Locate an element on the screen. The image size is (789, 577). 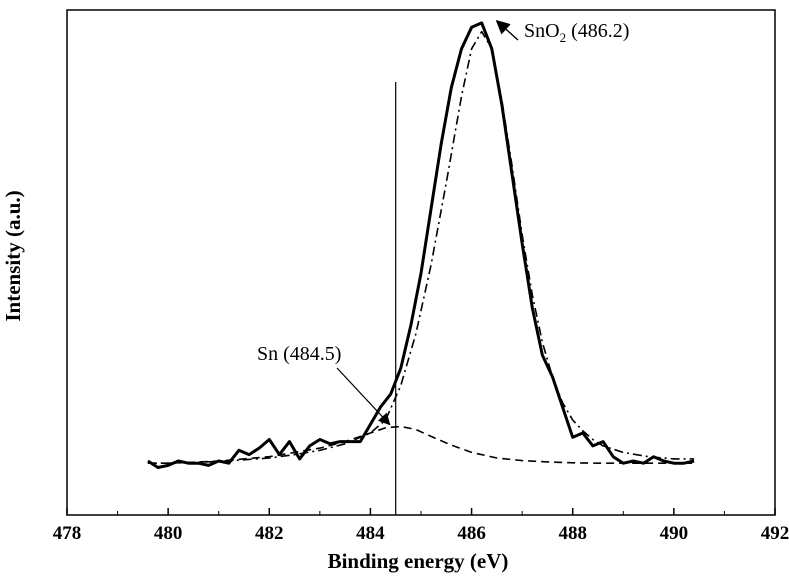
x-tick-label: 486 is located at coordinates (471, 533).